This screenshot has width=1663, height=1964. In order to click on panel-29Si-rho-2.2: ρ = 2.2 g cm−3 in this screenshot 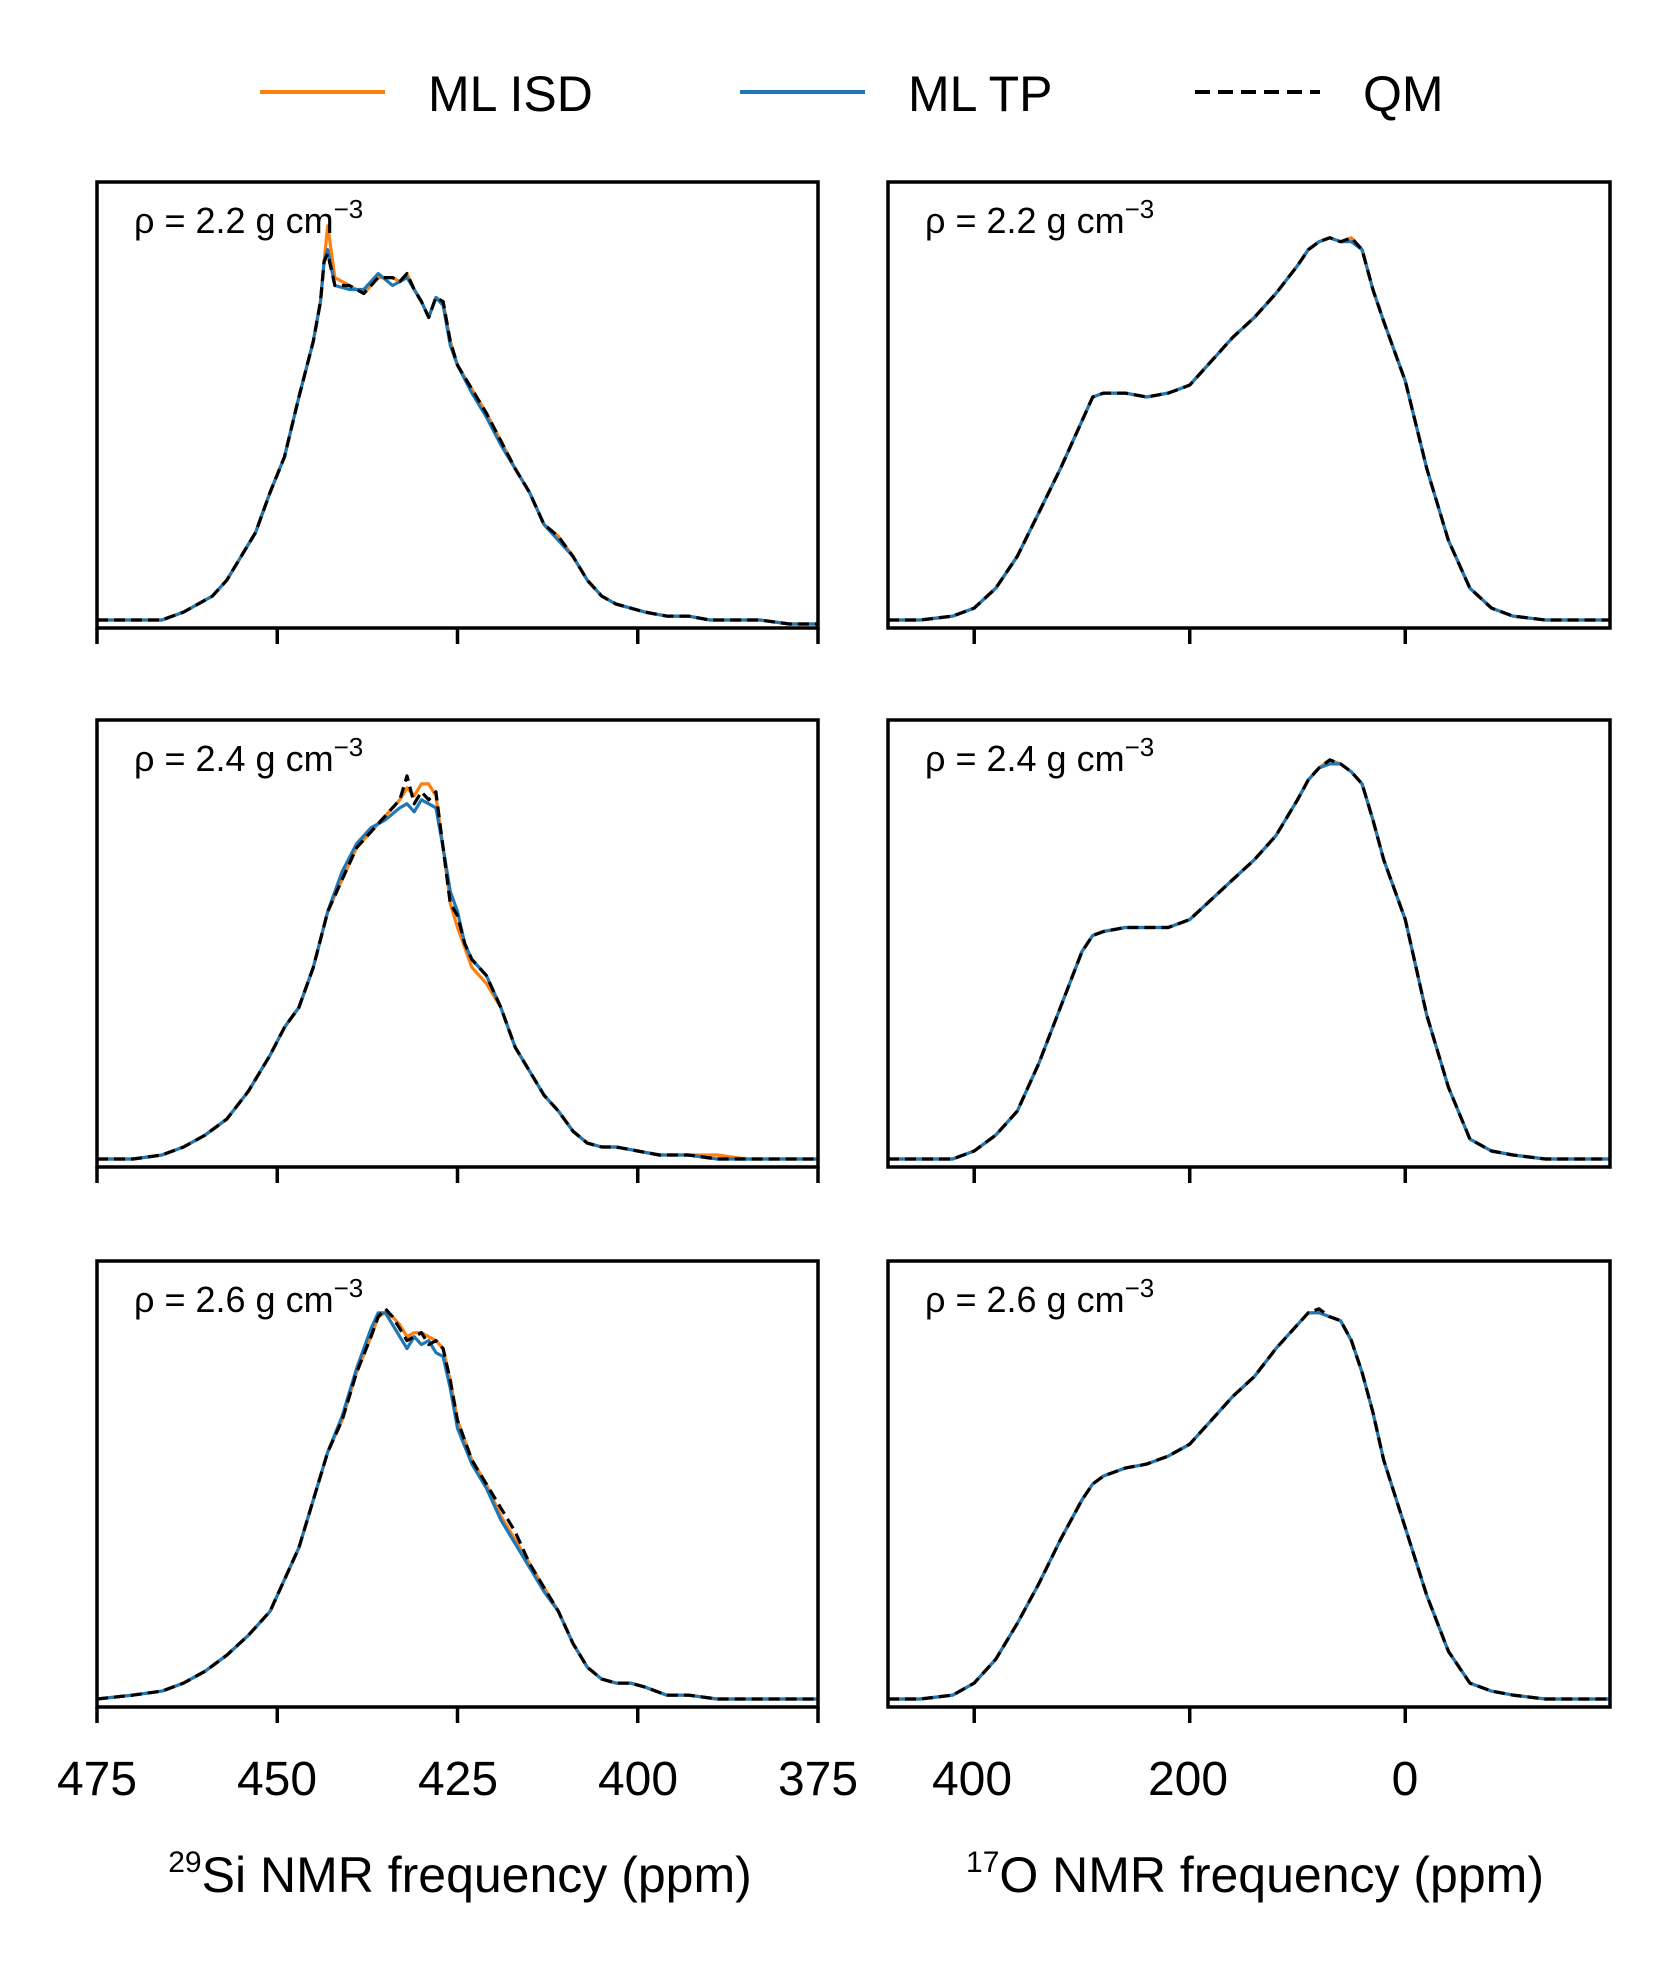, I will do `click(457, 412)`.